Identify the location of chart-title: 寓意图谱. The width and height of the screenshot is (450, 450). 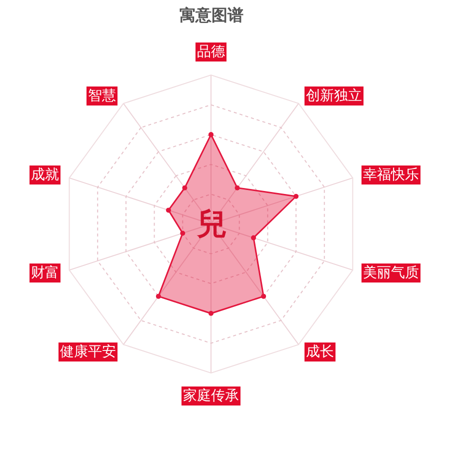
(212, 15).